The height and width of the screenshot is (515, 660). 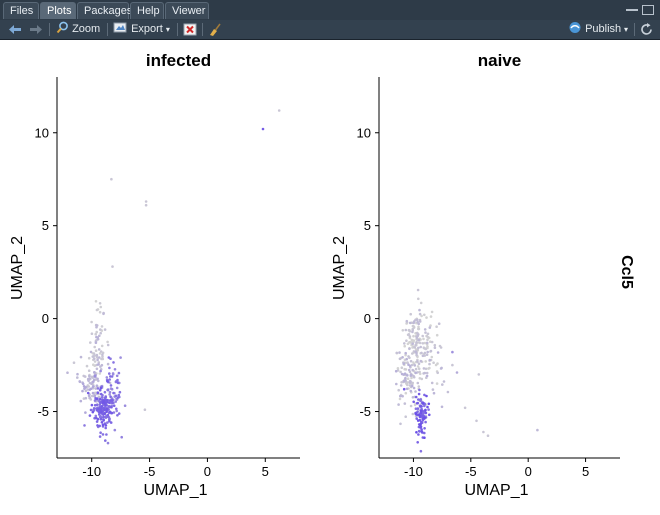 I want to click on minimize-pane-icon, so click(x=632, y=10).